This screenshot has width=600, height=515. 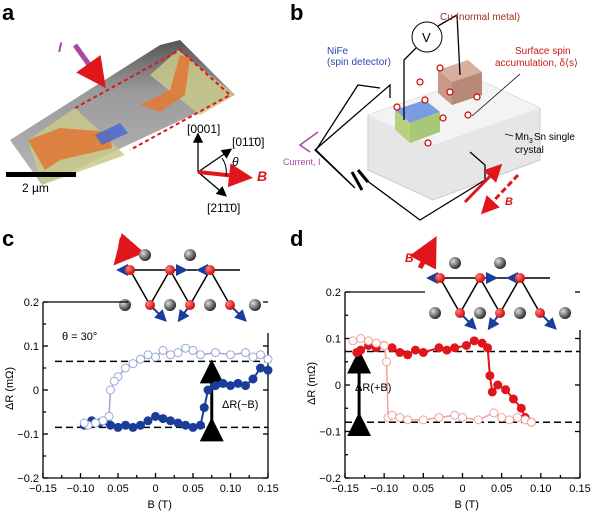 What do you see at coordinates (235, 162) in the screenshot?
I see `theta-label: θ` at bounding box center [235, 162].